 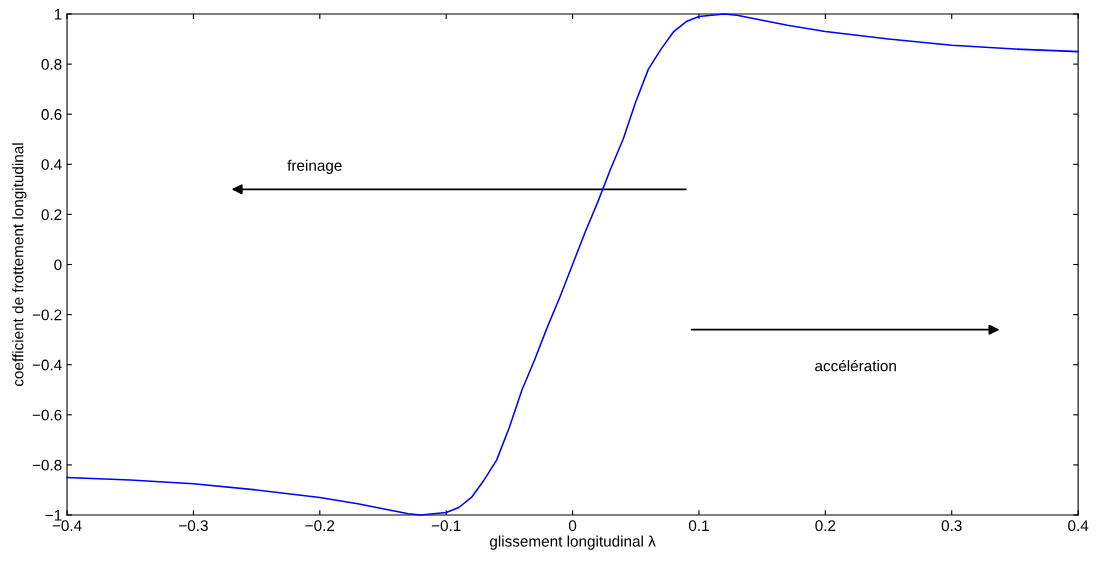 I want to click on y-tick-label: 0.8, so click(x=51, y=64).